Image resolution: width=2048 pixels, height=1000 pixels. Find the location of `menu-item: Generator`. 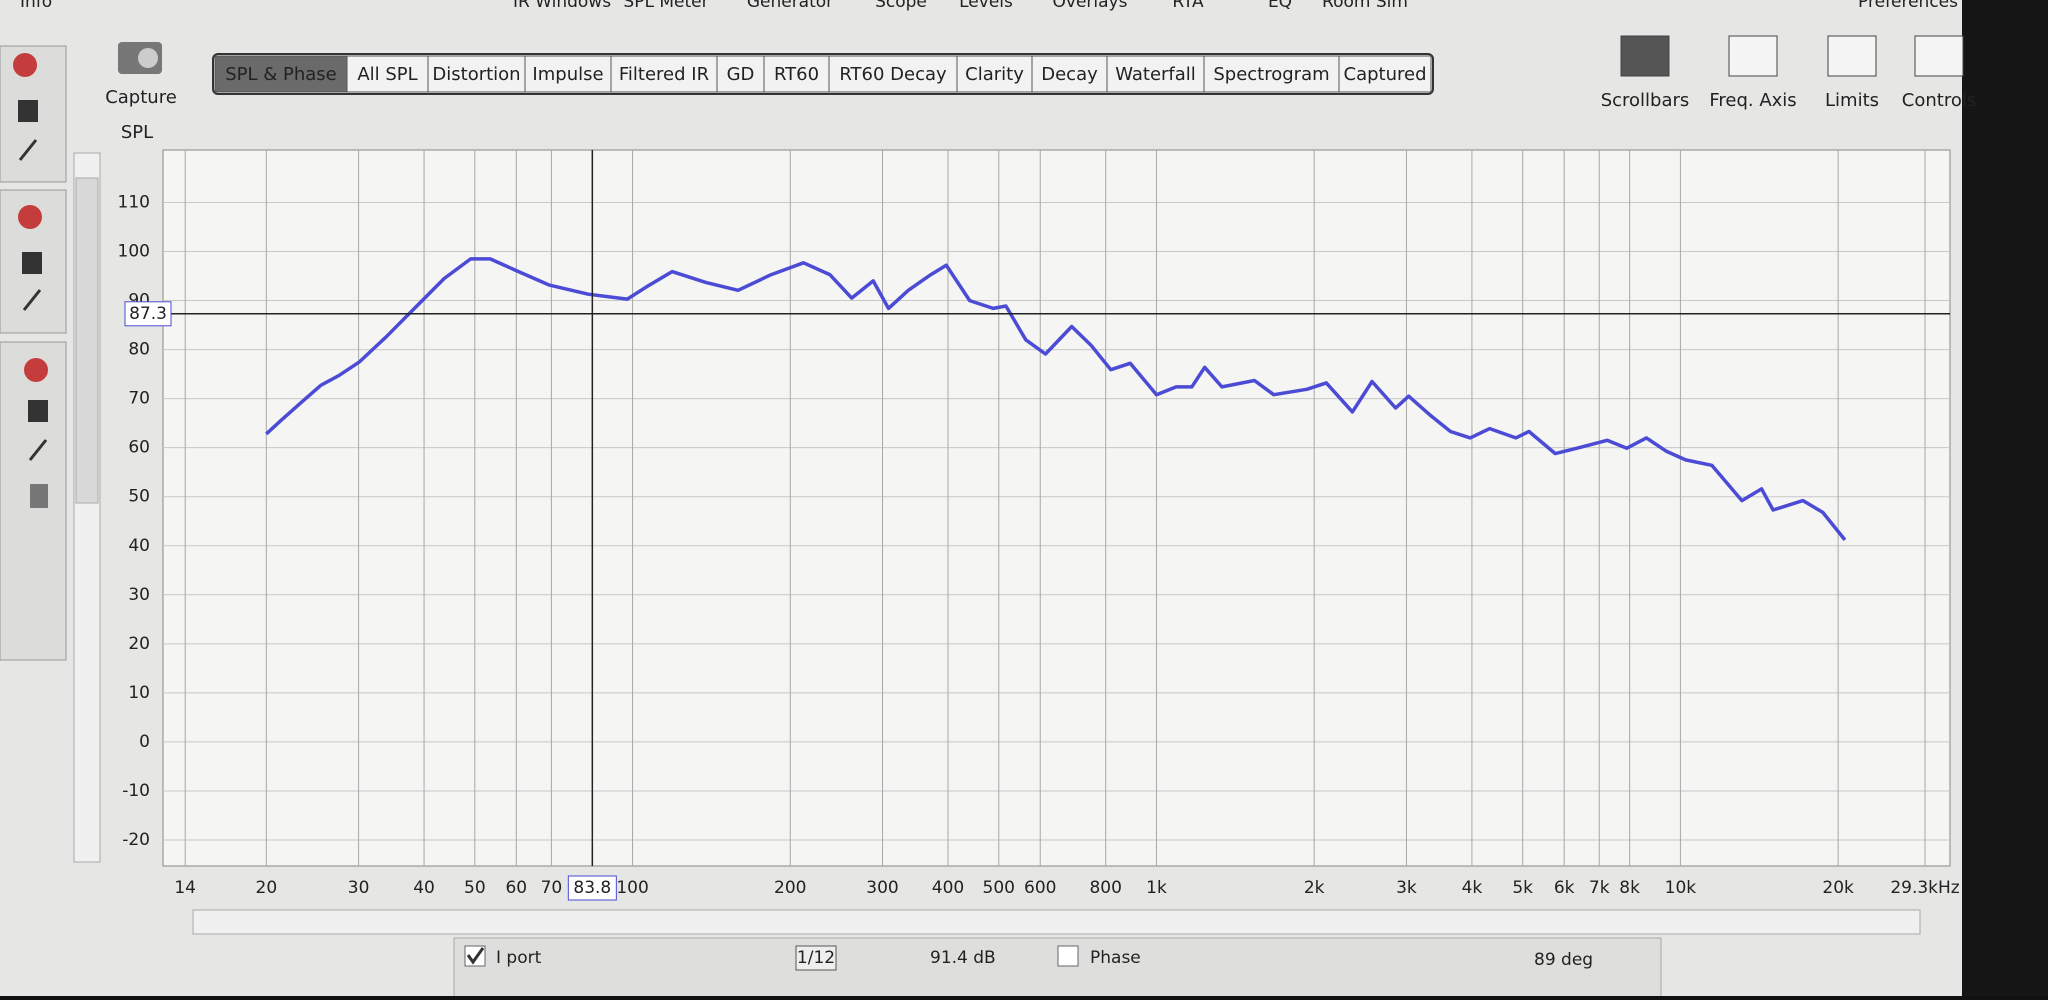

menu-item: Generator is located at coordinates (790, 6).